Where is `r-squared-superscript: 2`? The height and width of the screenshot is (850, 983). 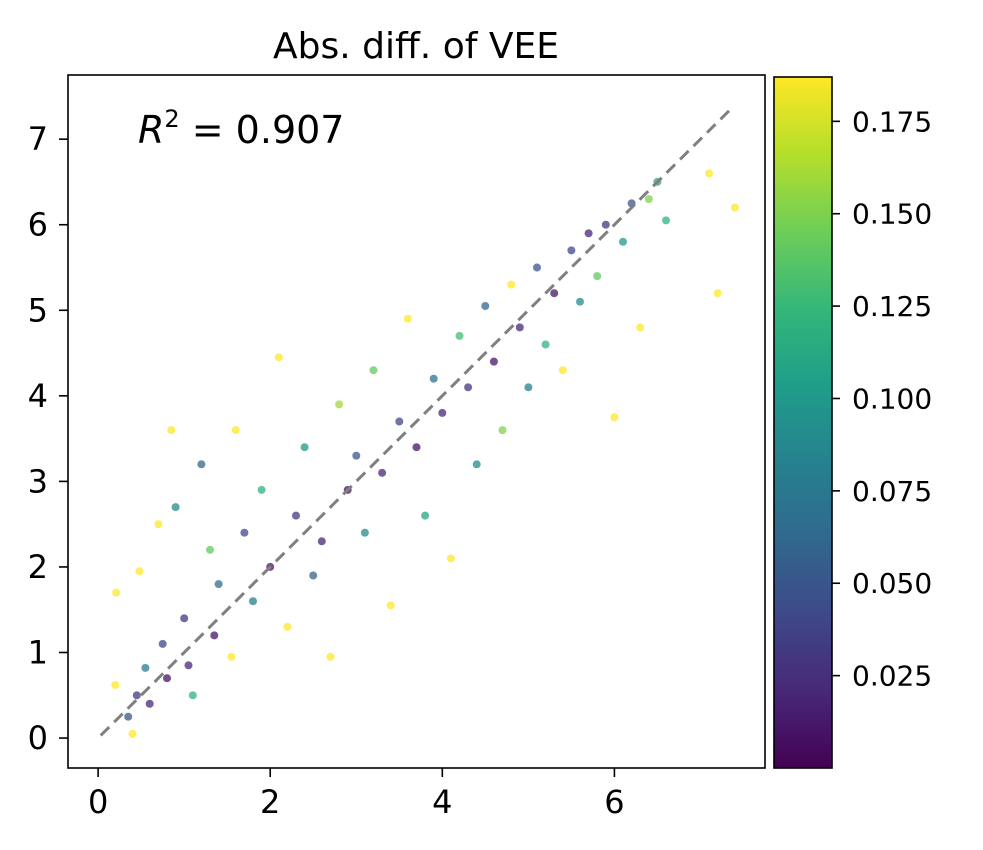 r-squared-superscript: 2 is located at coordinates (171, 119).